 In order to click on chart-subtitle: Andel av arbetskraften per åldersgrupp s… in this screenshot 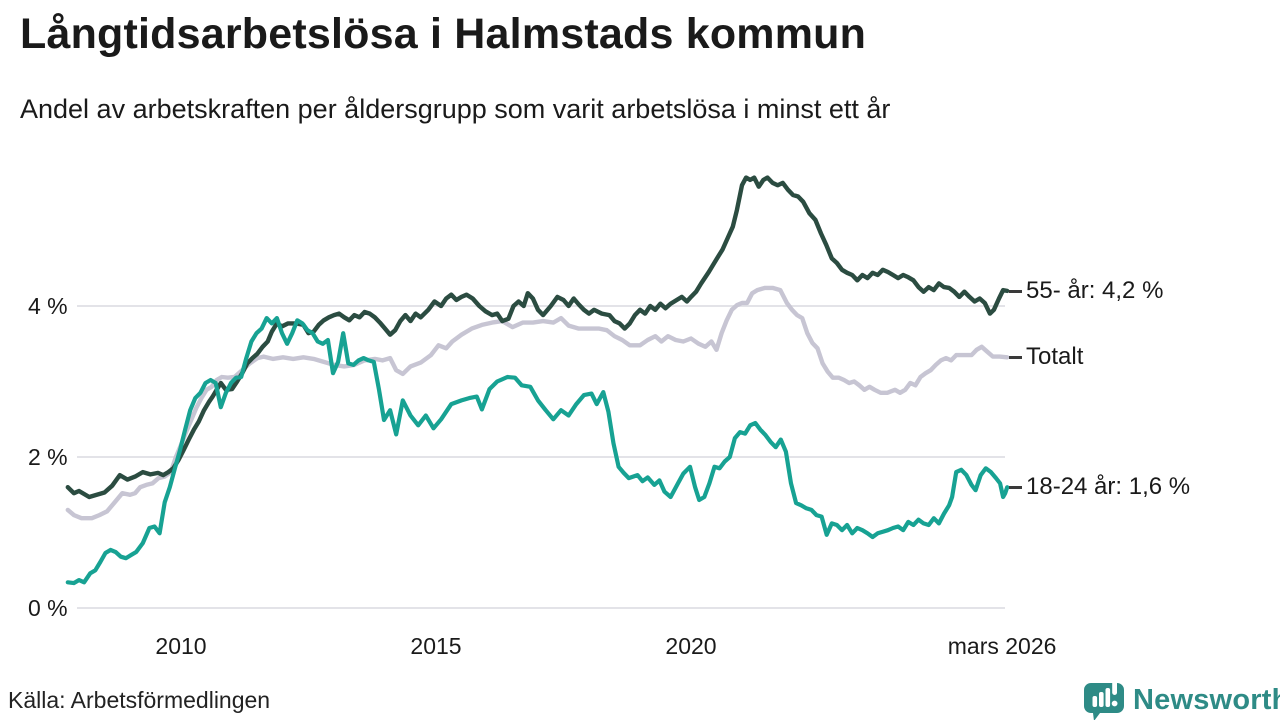, I will do `click(455, 109)`.